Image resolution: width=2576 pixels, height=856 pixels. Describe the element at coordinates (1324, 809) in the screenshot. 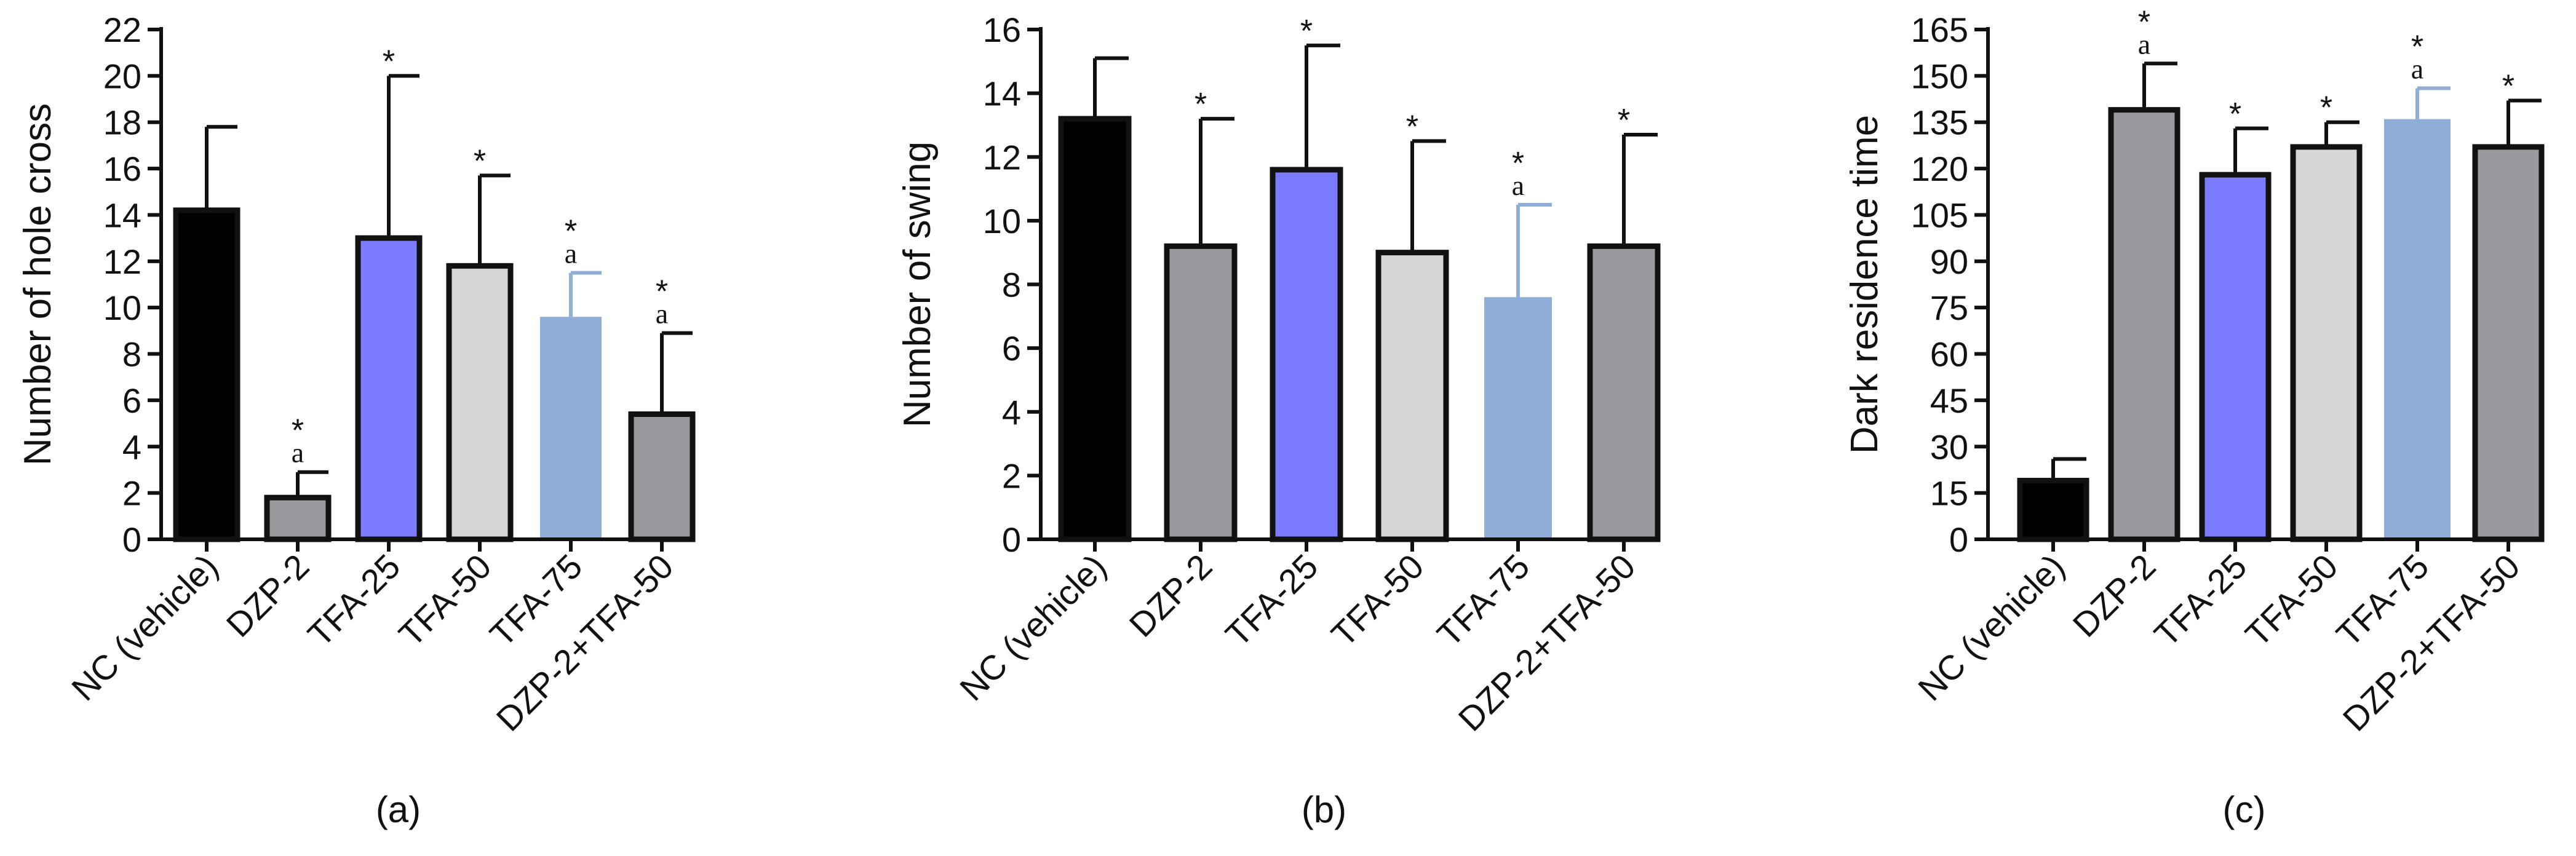

I see `panel-label: (b)` at that location.